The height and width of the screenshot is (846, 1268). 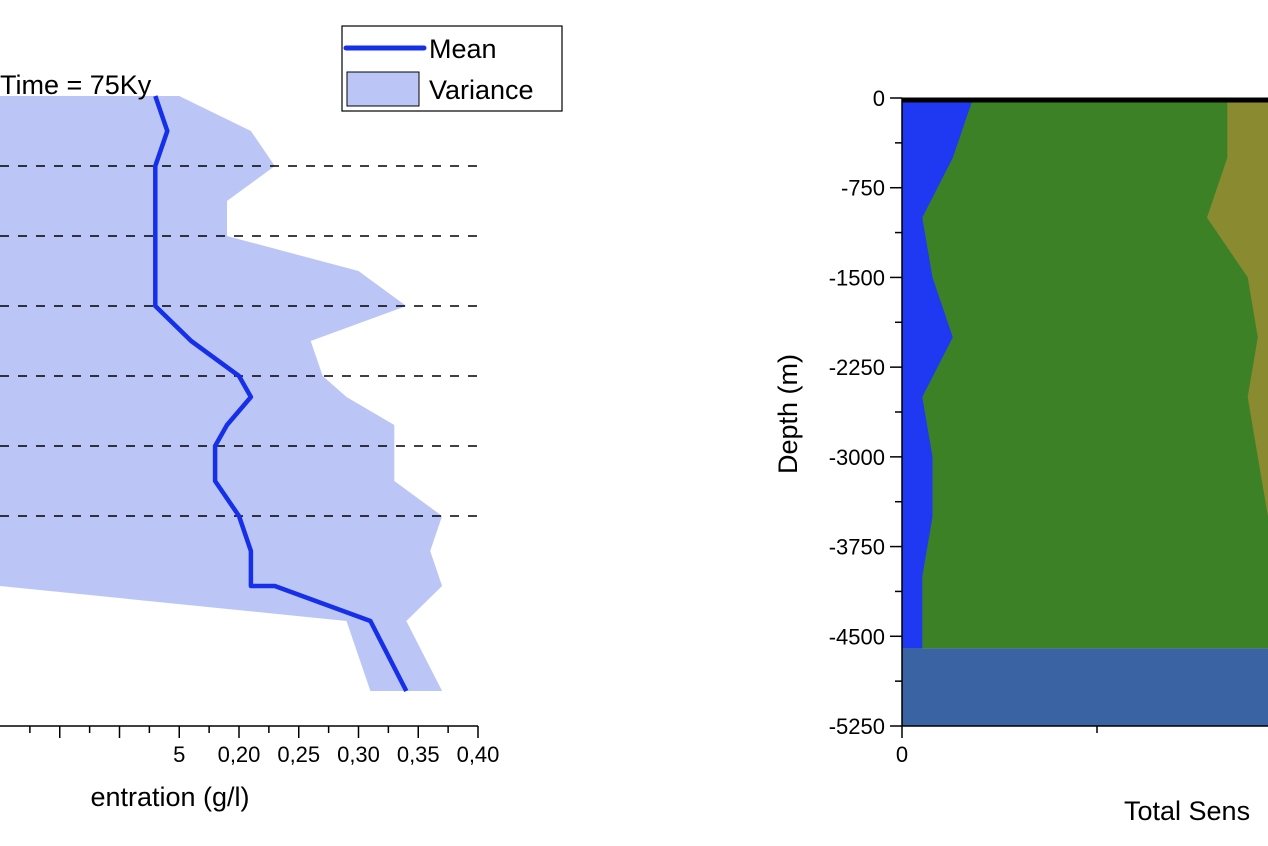 What do you see at coordinates (879, 98) in the screenshot?
I see `y-tick-label: 0` at bounding box center [879, 98].